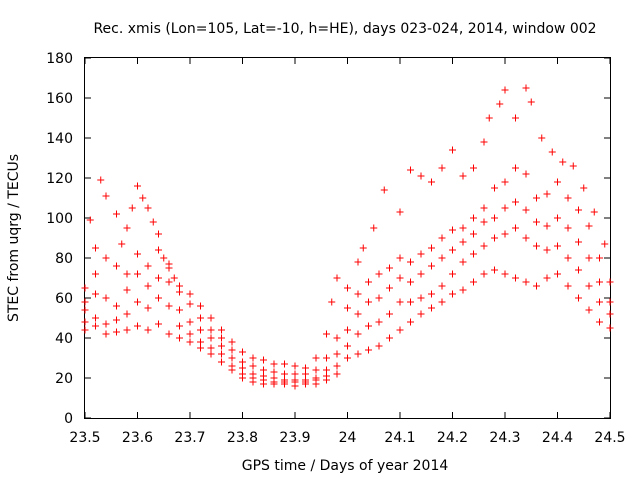 Image resolution: width=640 pixels, height=480 pixels. I want to click on x-tick-label: 23.9, so click(294, 438).